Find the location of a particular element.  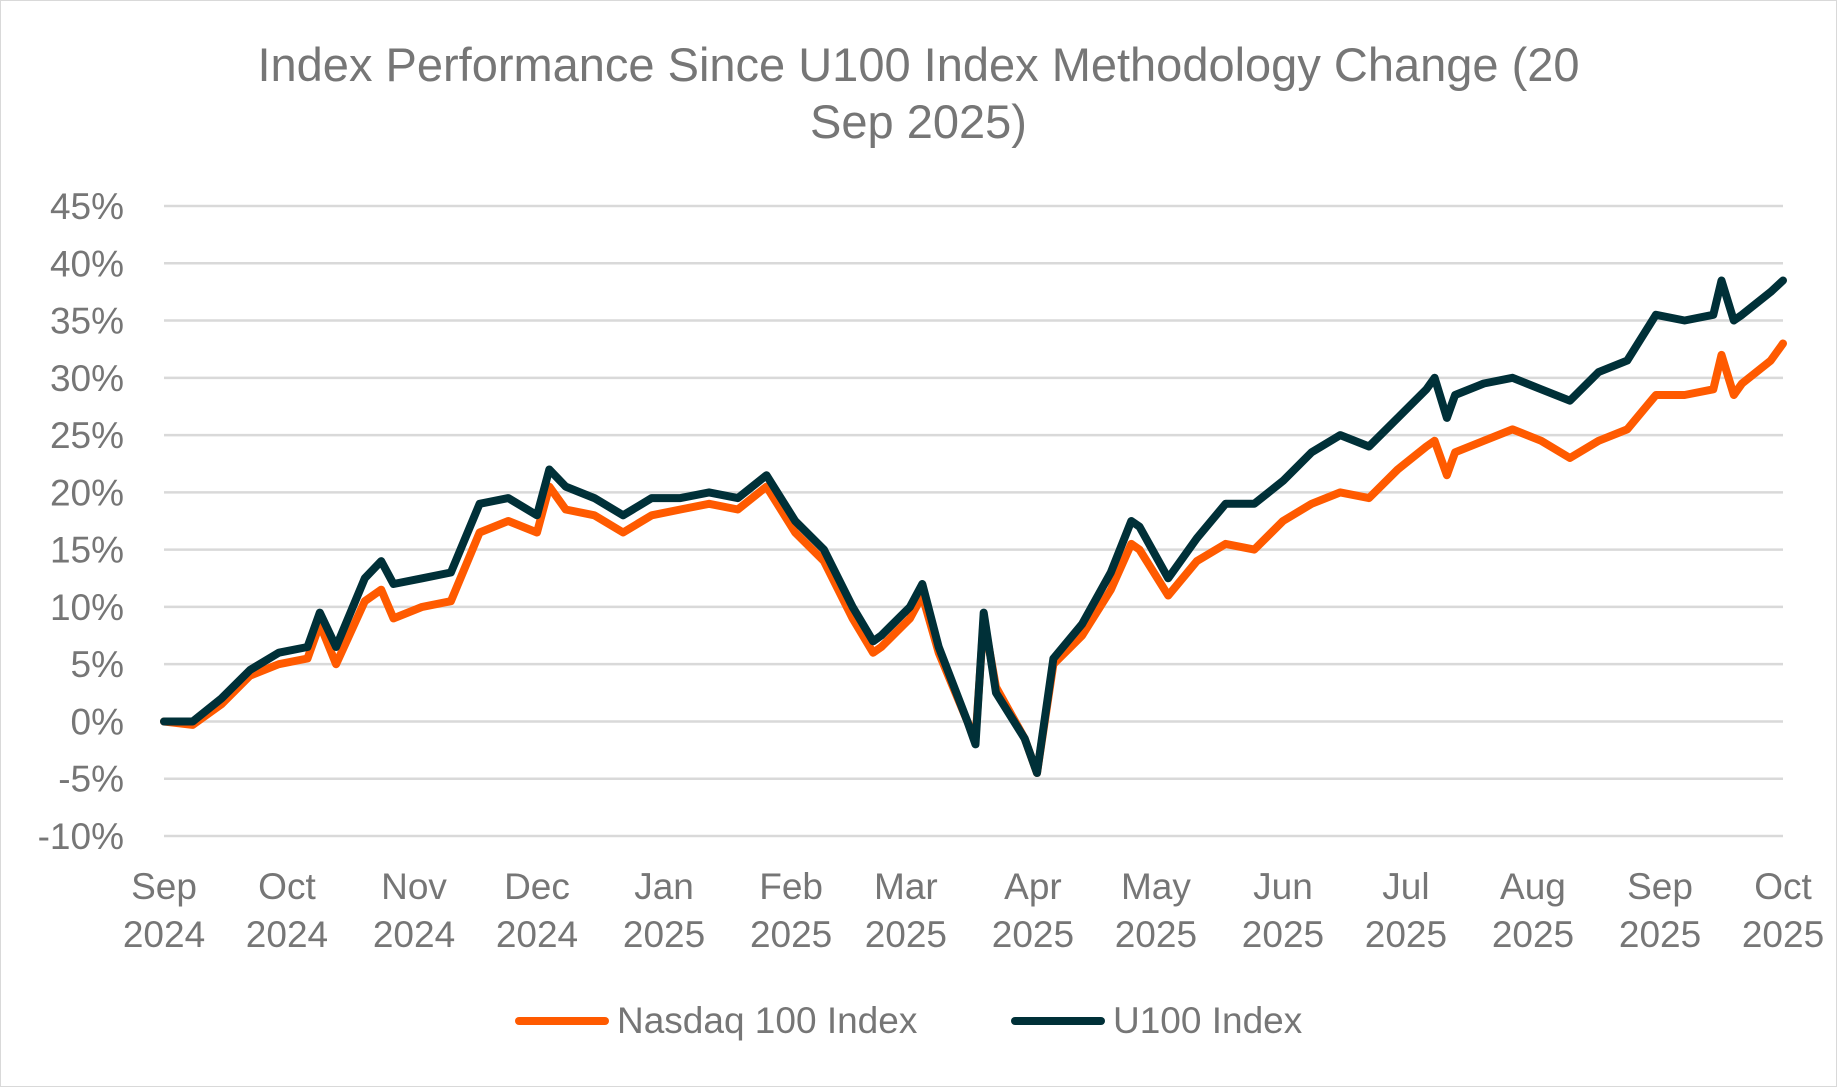

x-tick-label: Jun is located at coordinates (1283, 886).